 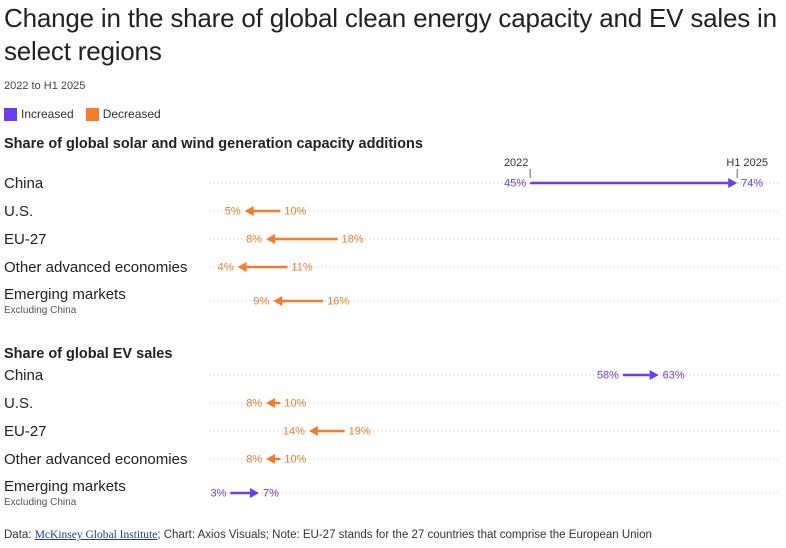 What do you see at coordinates (747, 163) in the screenshot?
I see `column-header-end: H1 2025` at bounding box center [747, 163].